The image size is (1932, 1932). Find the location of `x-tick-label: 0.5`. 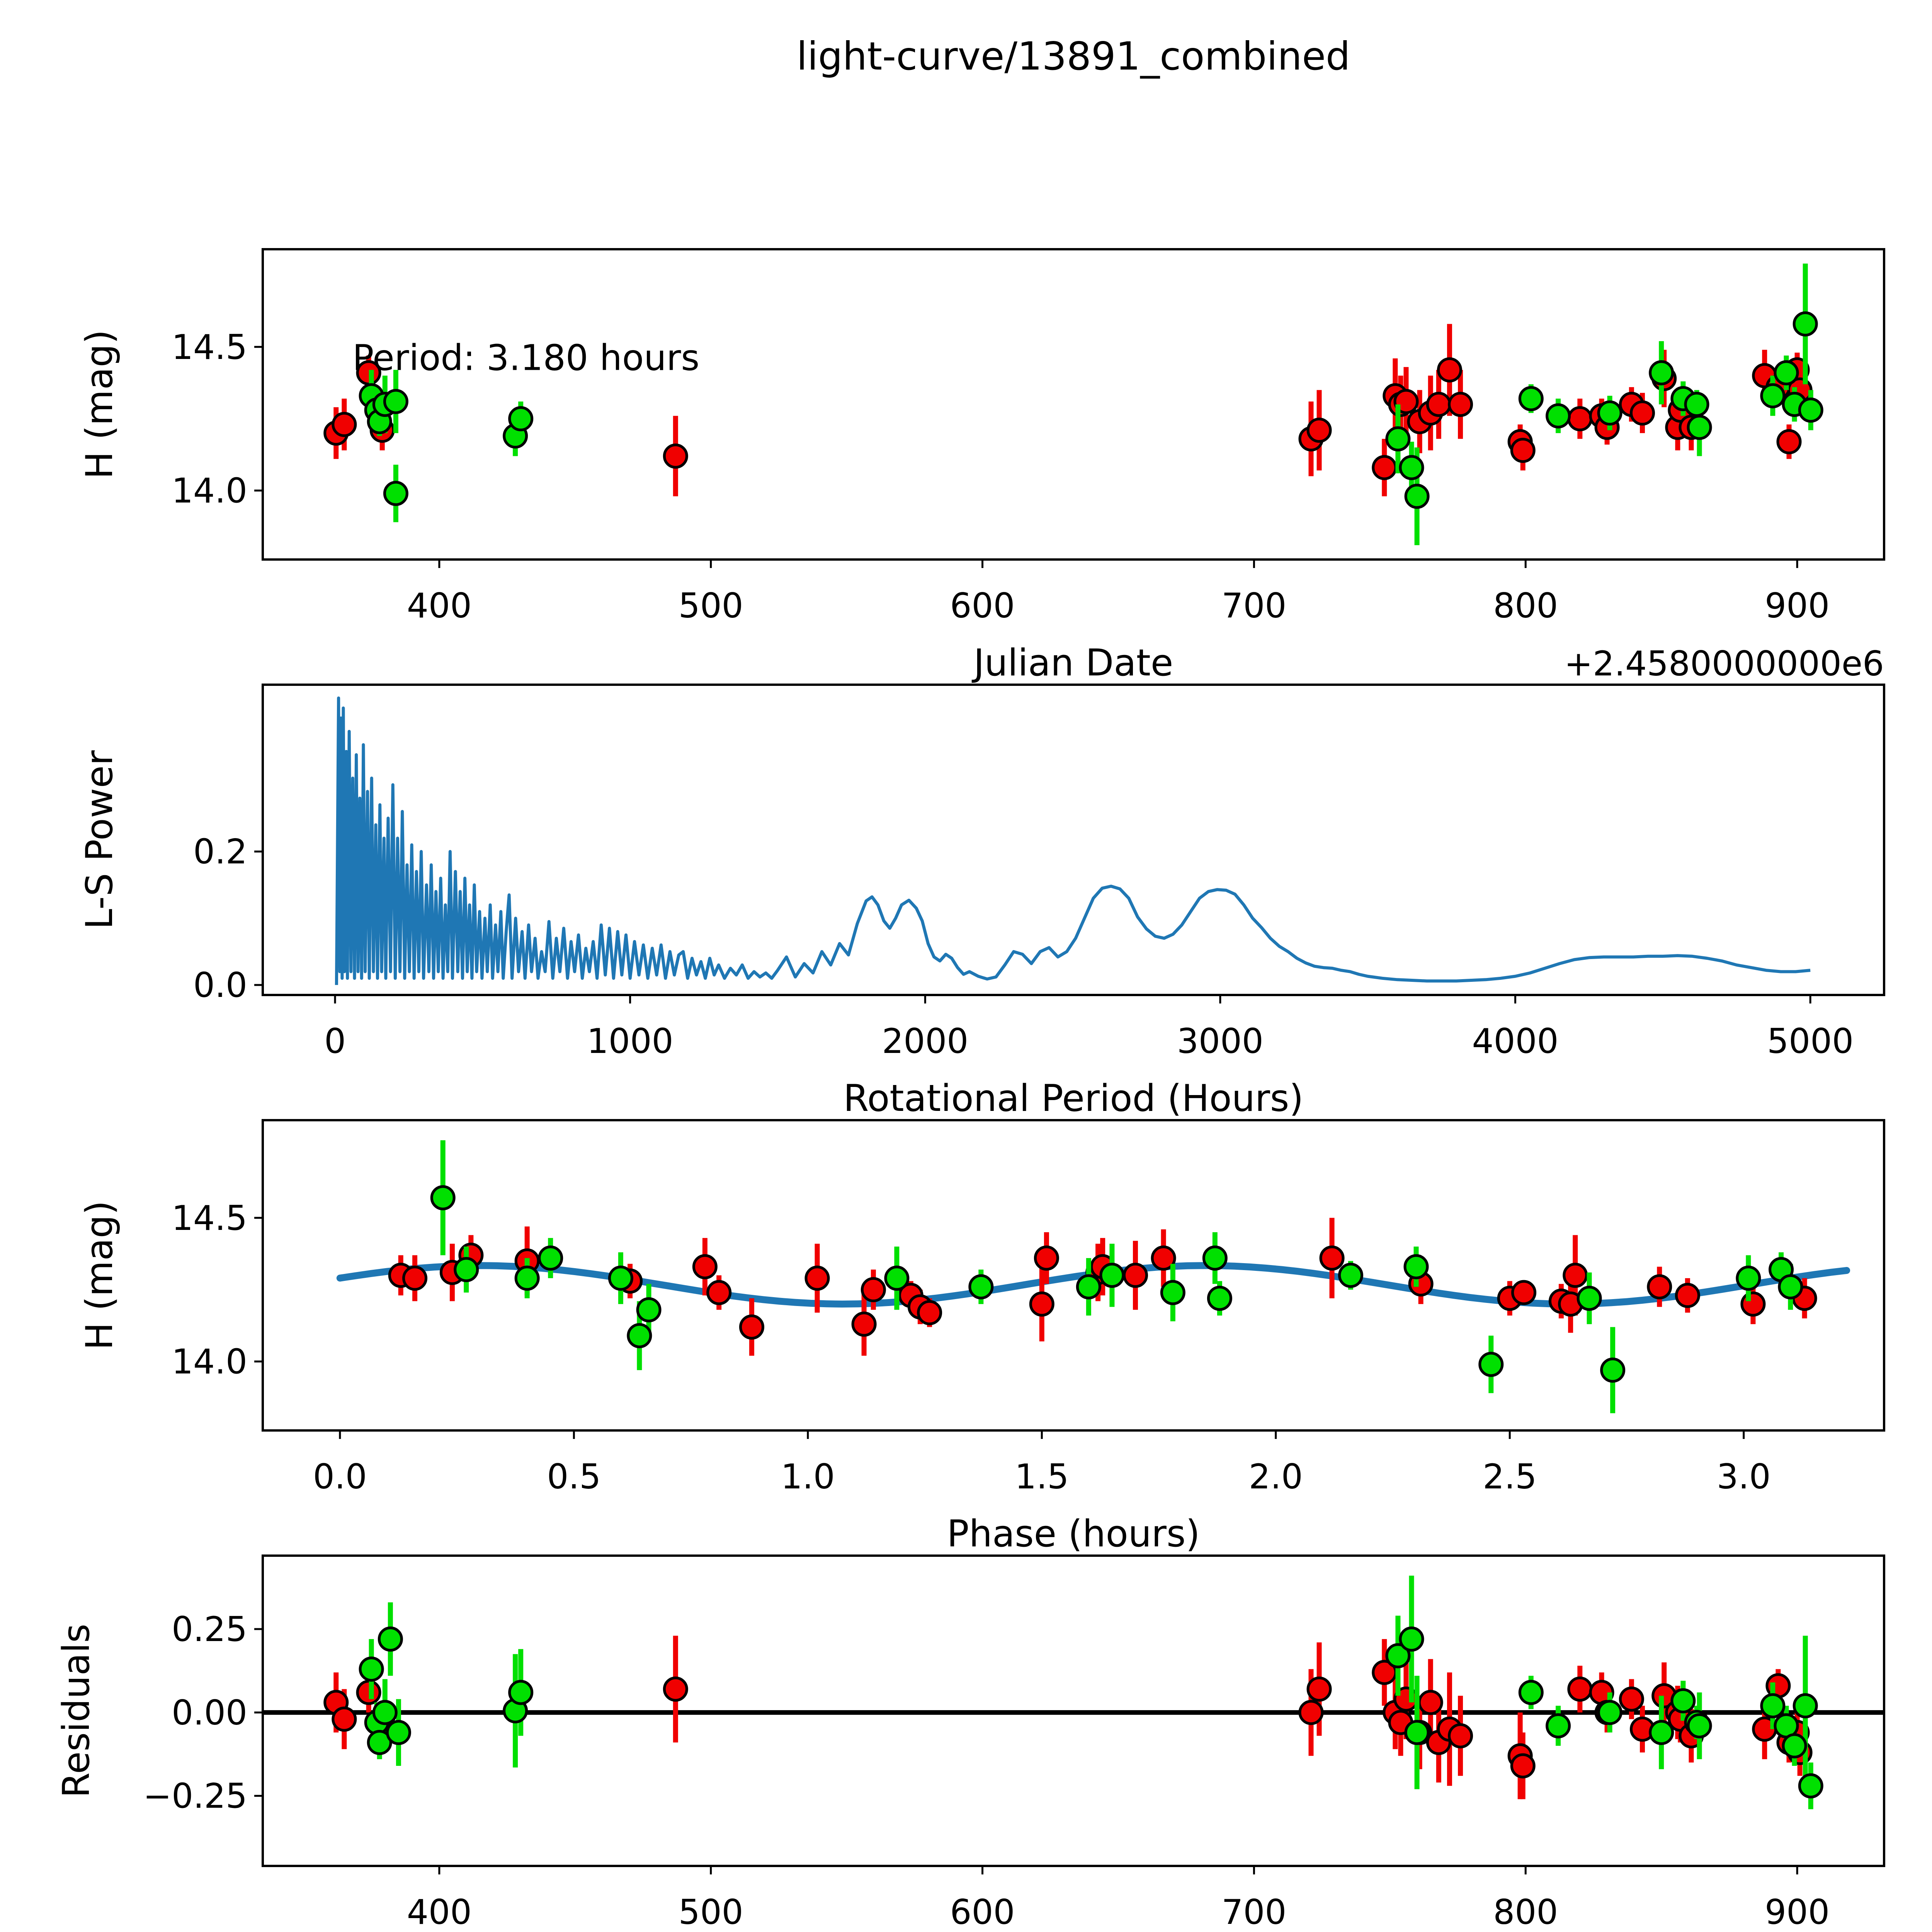

x-tick-label: 0.5 is located at coordinates (574, 1477).